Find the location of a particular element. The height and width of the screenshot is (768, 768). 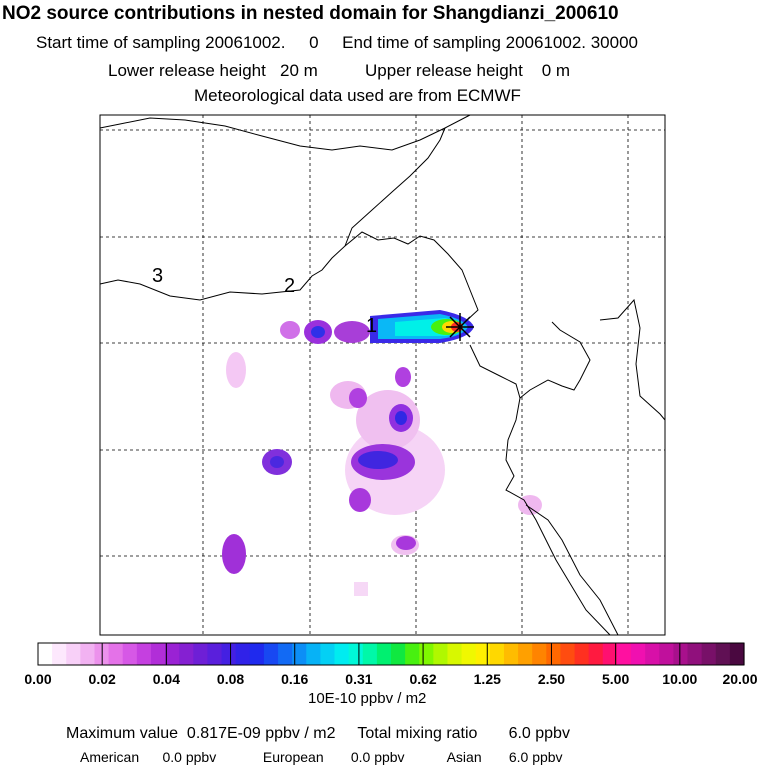

blob-far-sw is located at coordinates (234, 554).